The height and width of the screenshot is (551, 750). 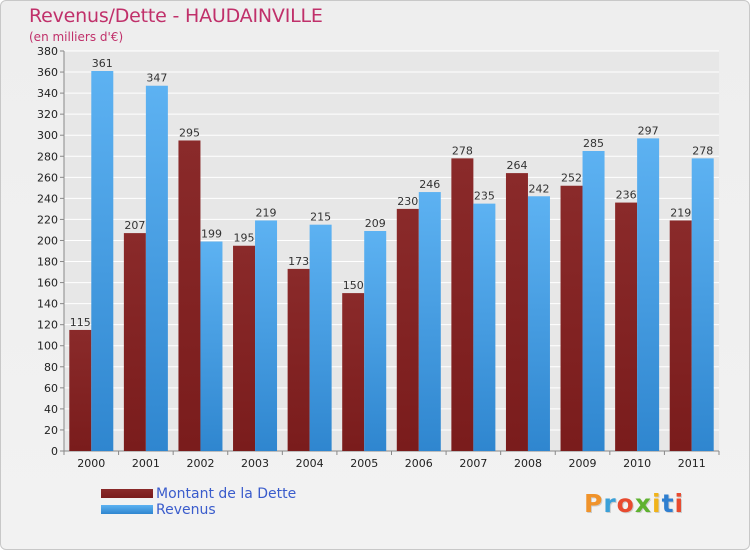 What do you see at coordinates (76, 37) in the screenshot?
I see `chart-subtitle: (en milliers d'€)` at bounding box center [76, 37].